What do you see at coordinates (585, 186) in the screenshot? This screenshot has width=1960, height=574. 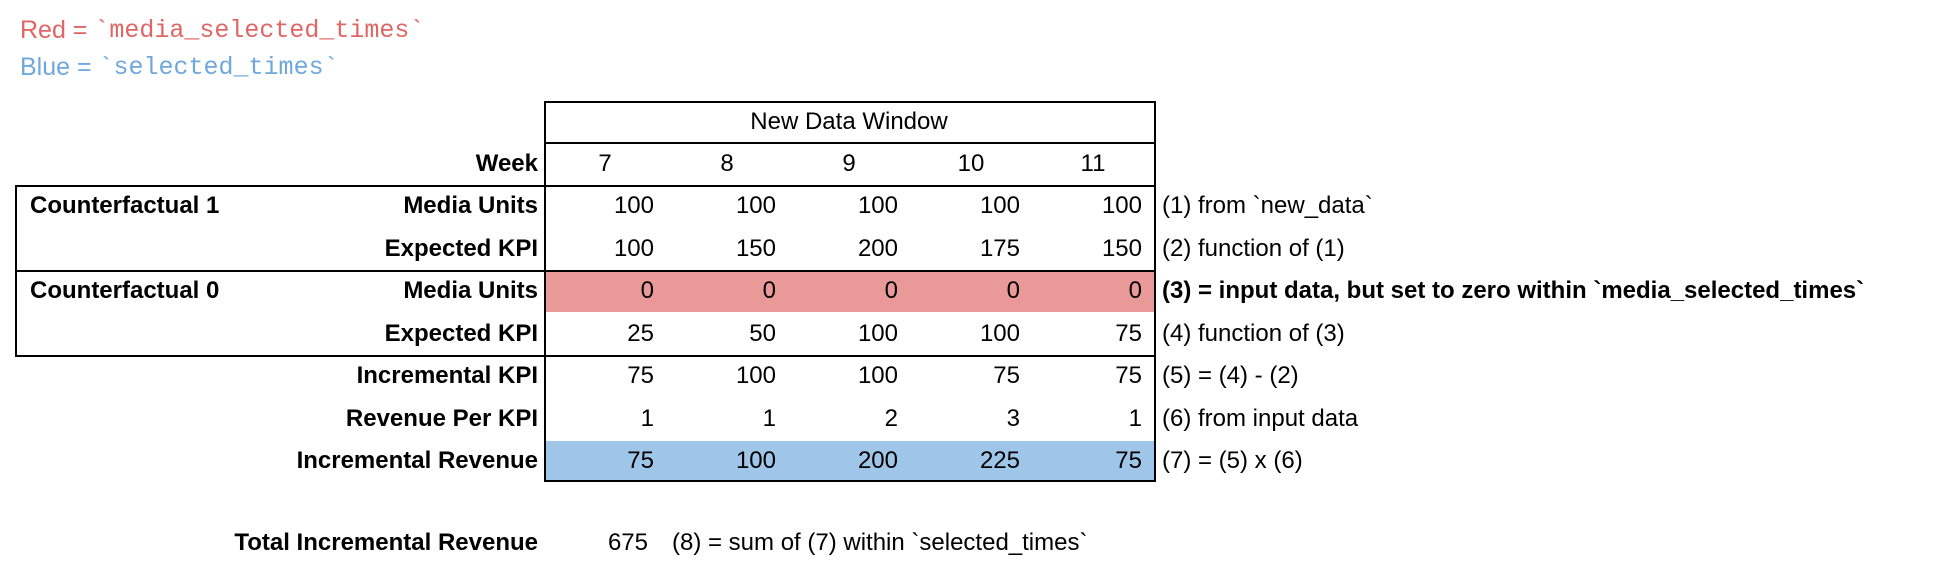 I see `table-border-week-bottom` at bounding box center [585, 186].